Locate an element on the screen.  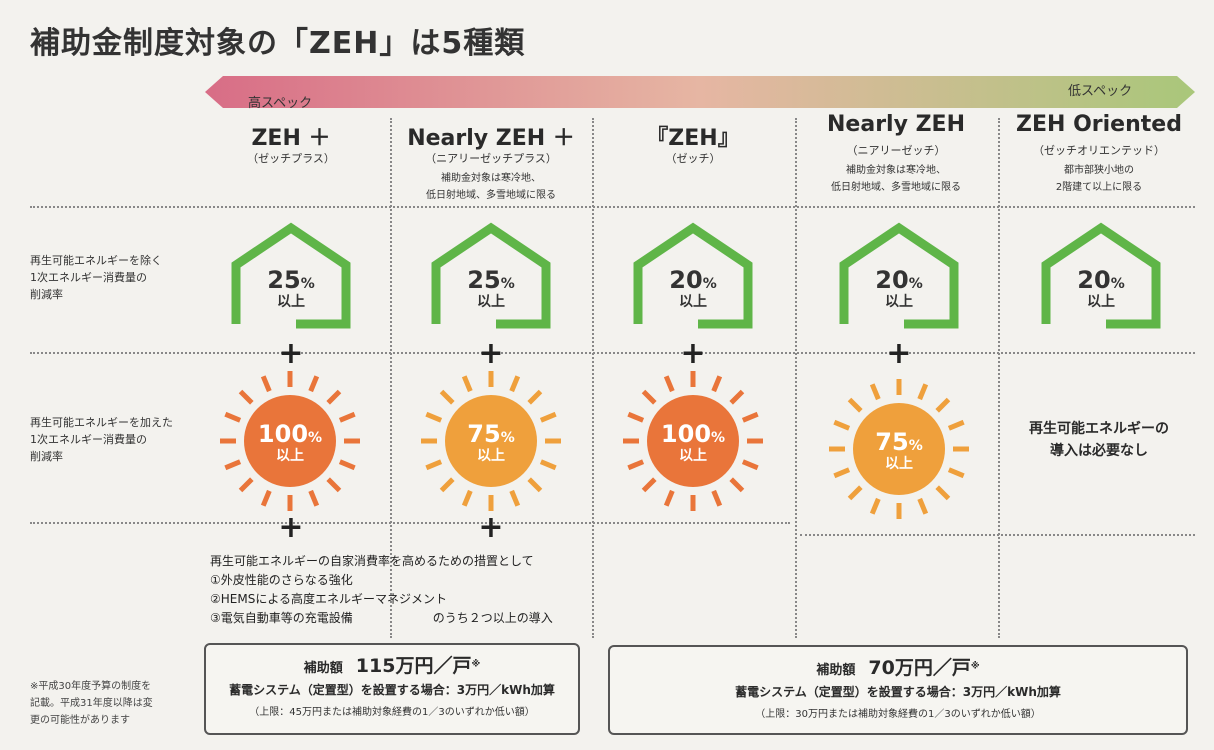
no-renewable-note: 再生可能エネルギーの 導入は必要なし is located at coordinates (1099, 440).